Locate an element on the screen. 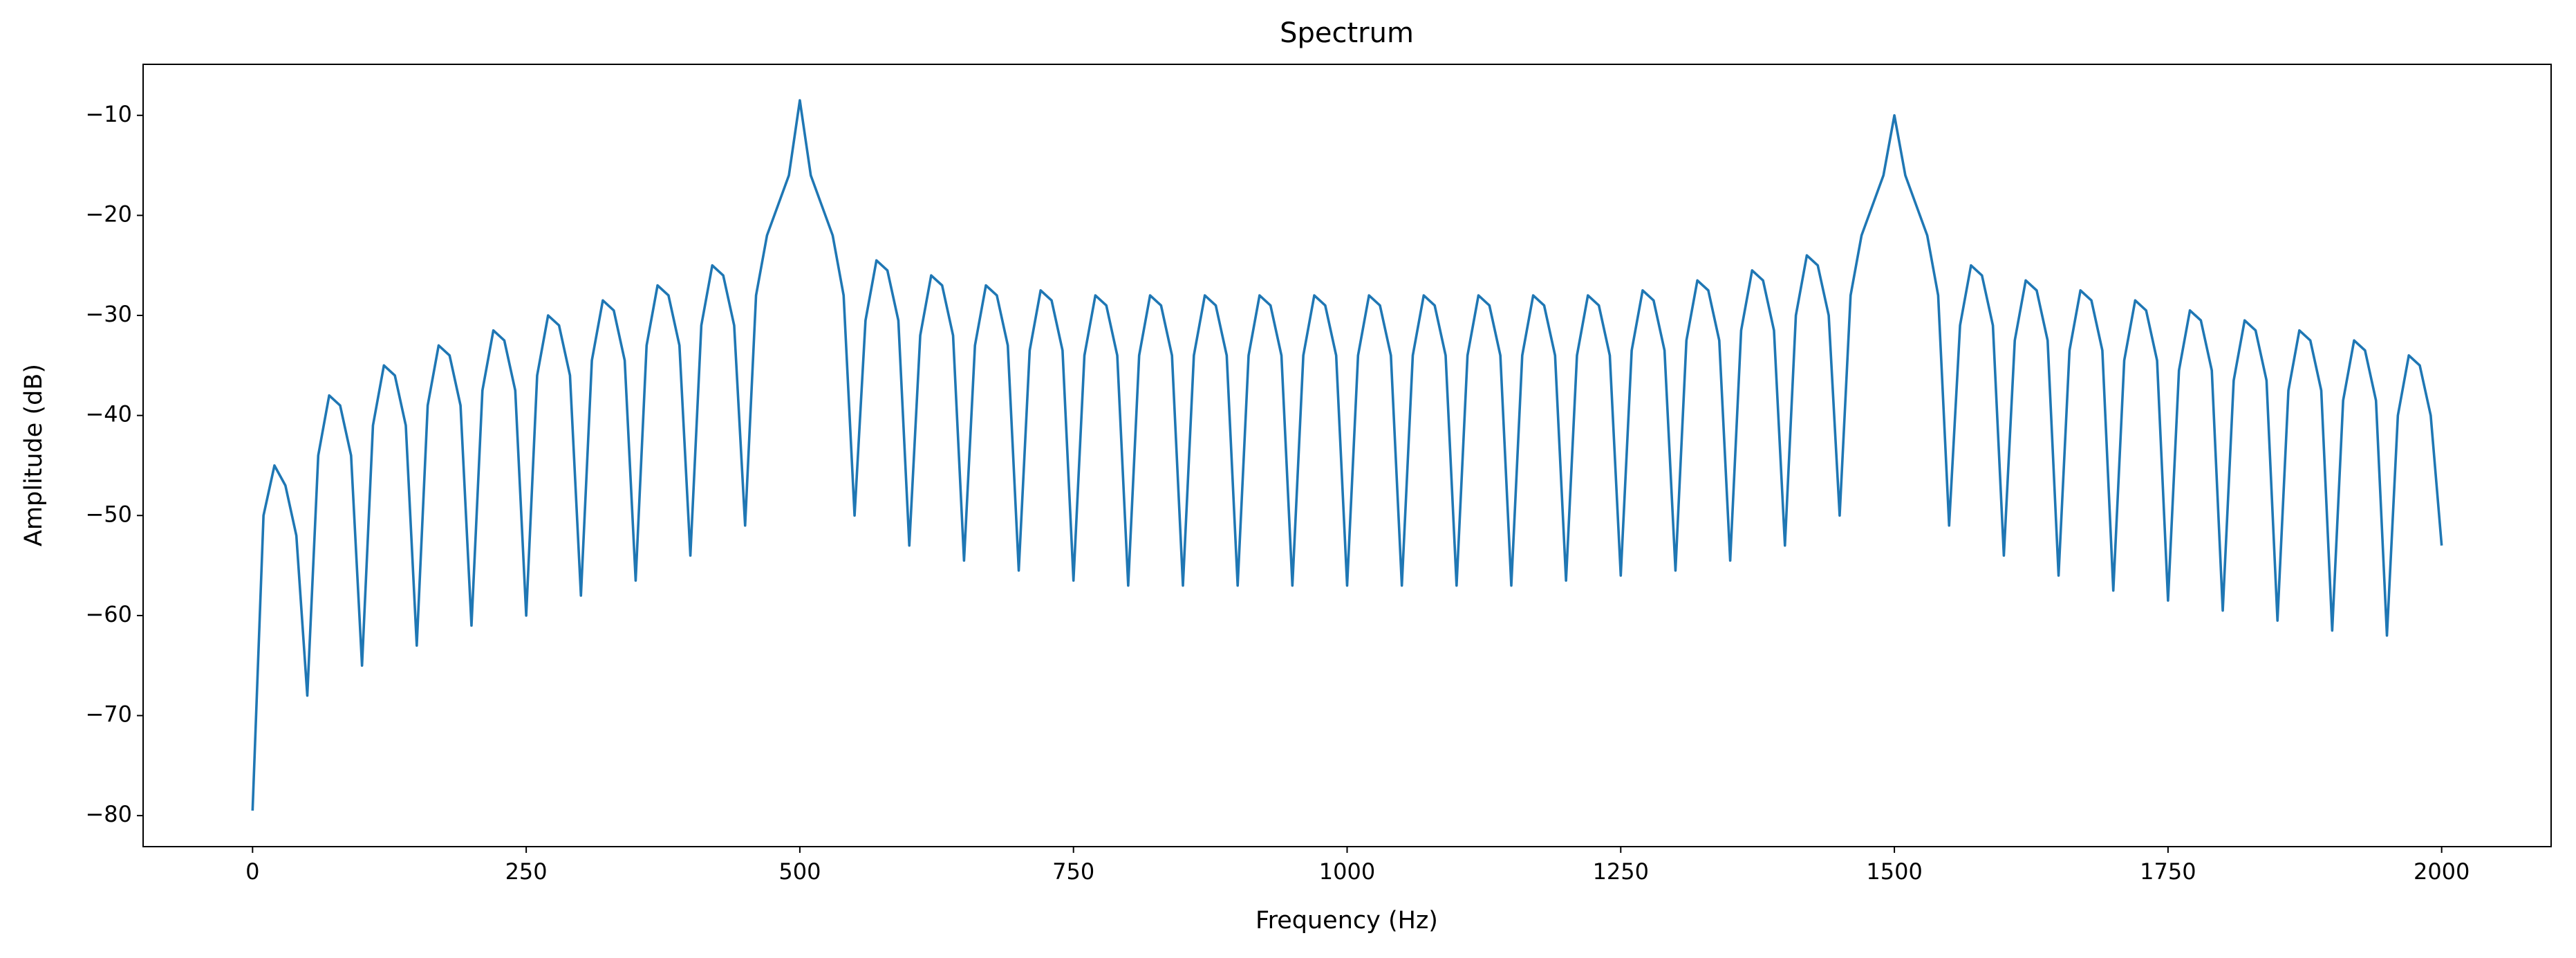 This screenshot has height=958, width=2576. x-tick-label: 1250 is located at coordinates (1621, 871).